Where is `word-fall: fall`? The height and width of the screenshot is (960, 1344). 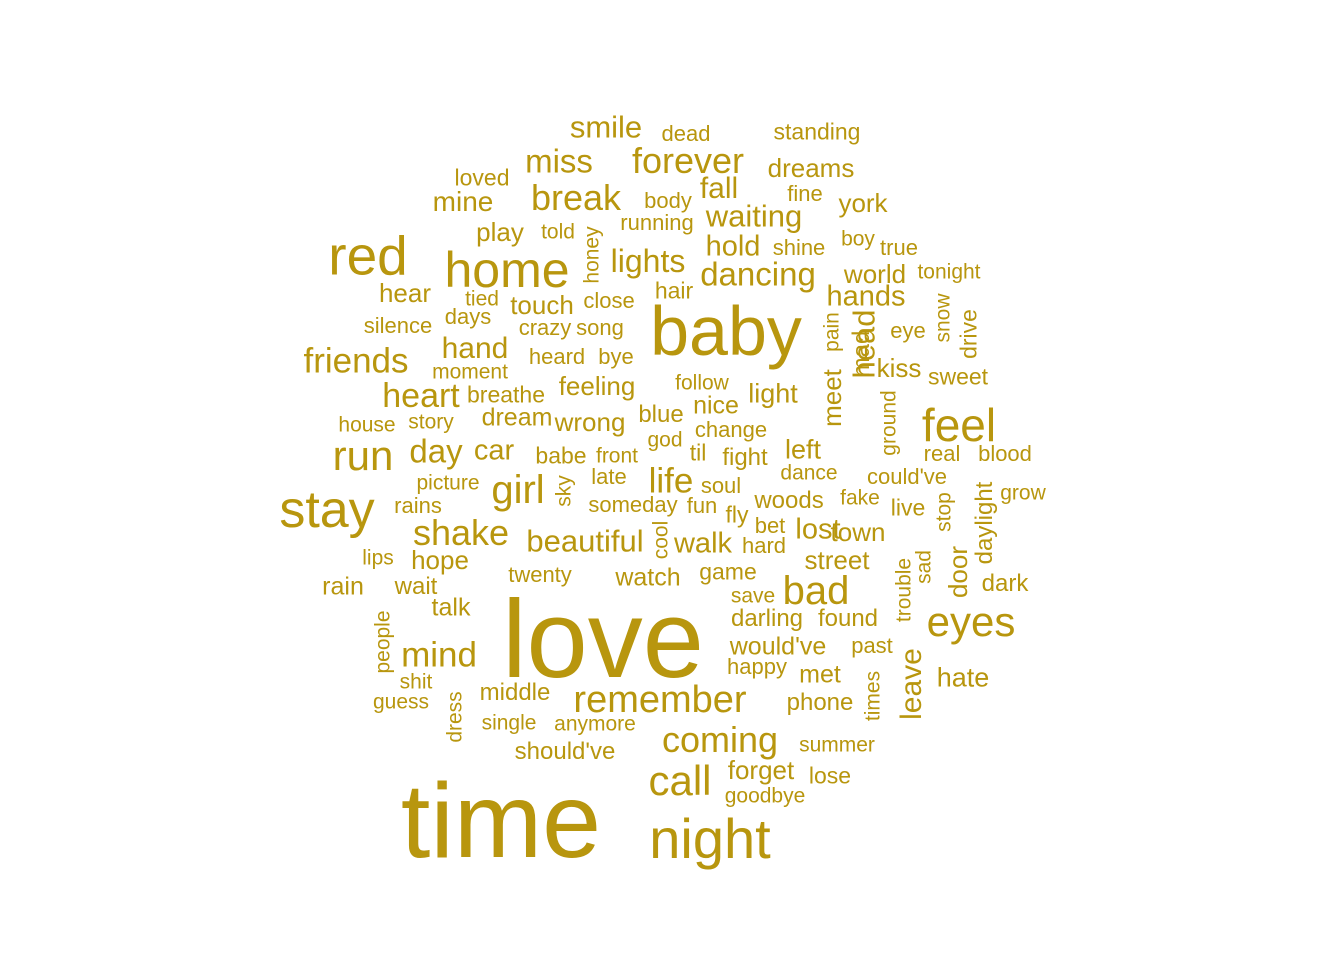
word-fall: fall is located at coordinates (719, 188).